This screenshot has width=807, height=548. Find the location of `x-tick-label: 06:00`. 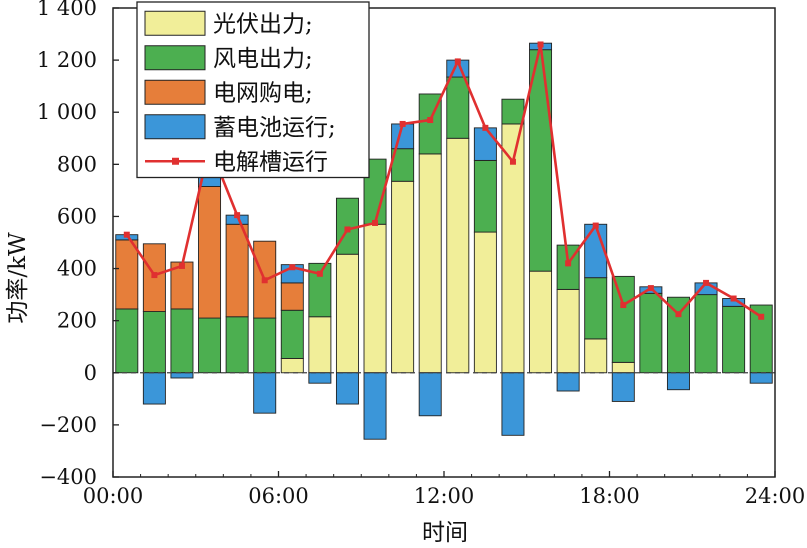

x-tick-label: 06:00 is located at coordinates (278, 496).